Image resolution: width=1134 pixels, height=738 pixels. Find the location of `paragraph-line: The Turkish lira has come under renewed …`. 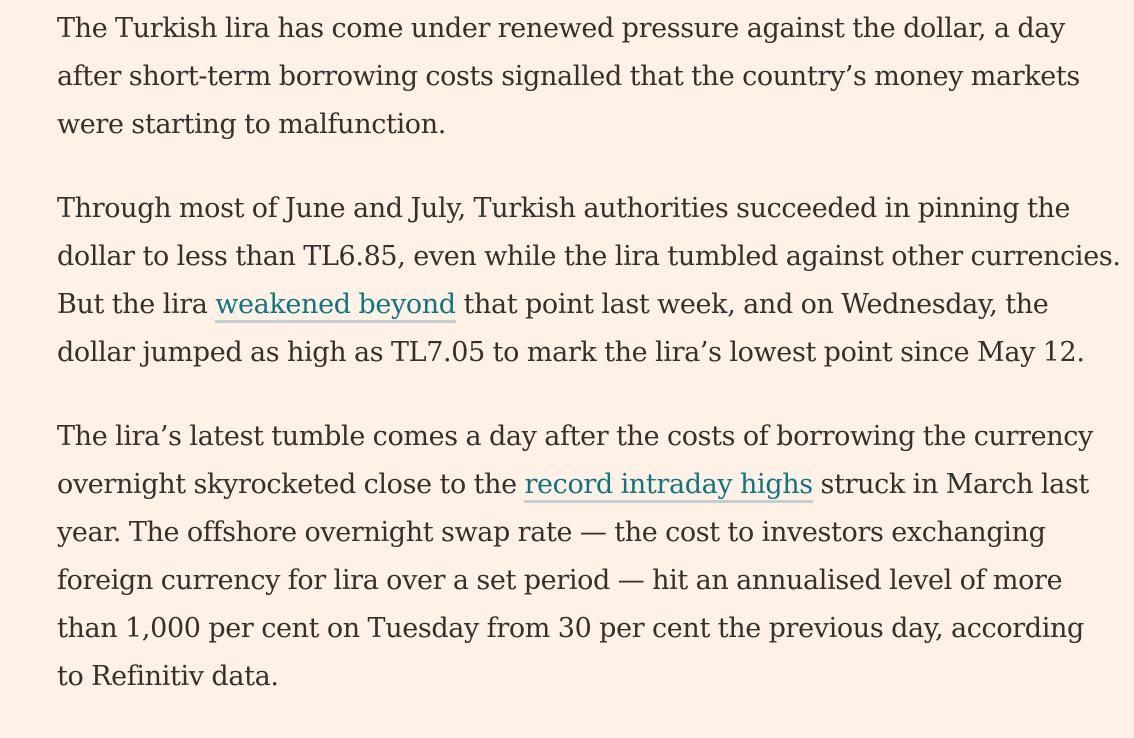

paragraph-line: The Turkish lira has come under renewed … is located at coordinates (561, 28).